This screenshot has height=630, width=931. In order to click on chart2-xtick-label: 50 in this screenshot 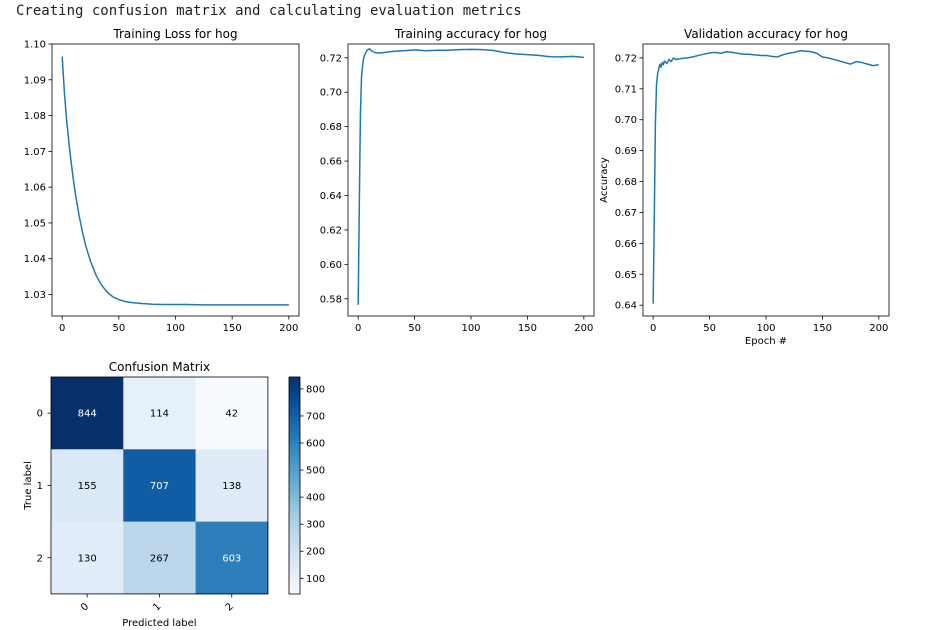, I will do `click(414, 328)`.